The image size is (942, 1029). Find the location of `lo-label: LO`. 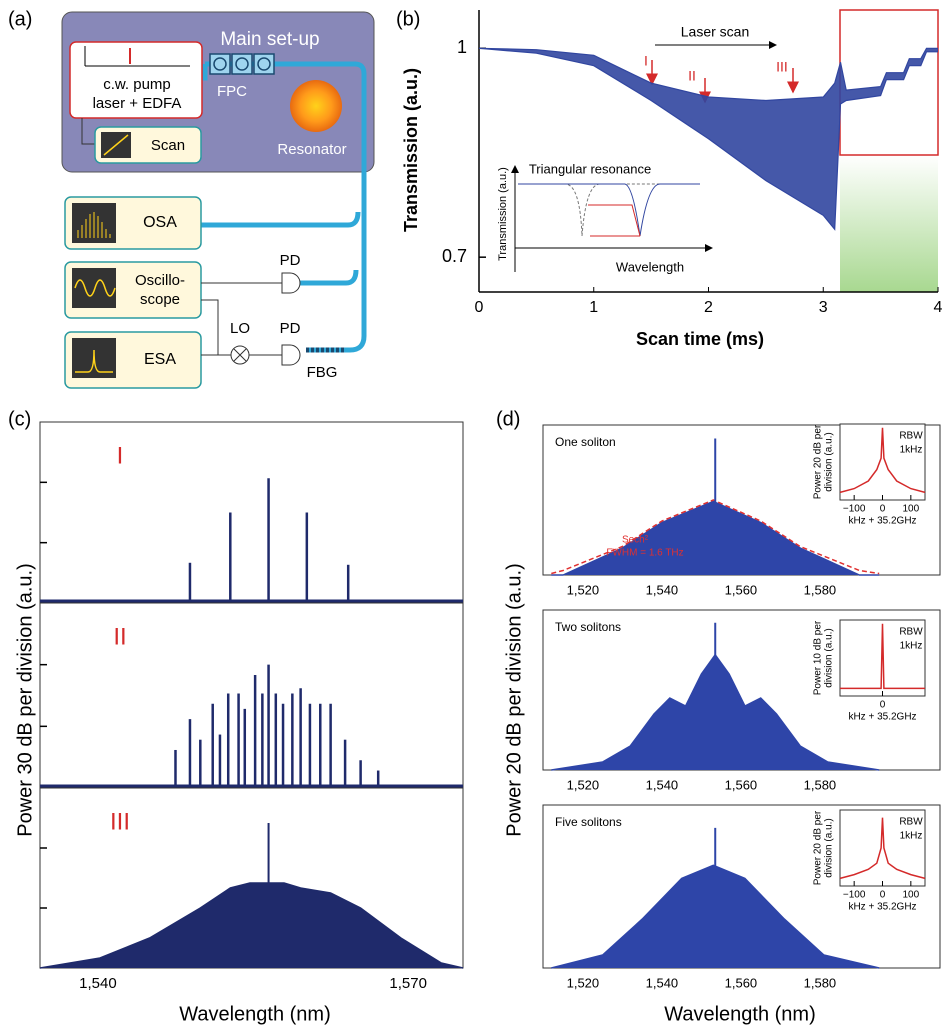

lo-label: LO is located at coordinates (240, 328).